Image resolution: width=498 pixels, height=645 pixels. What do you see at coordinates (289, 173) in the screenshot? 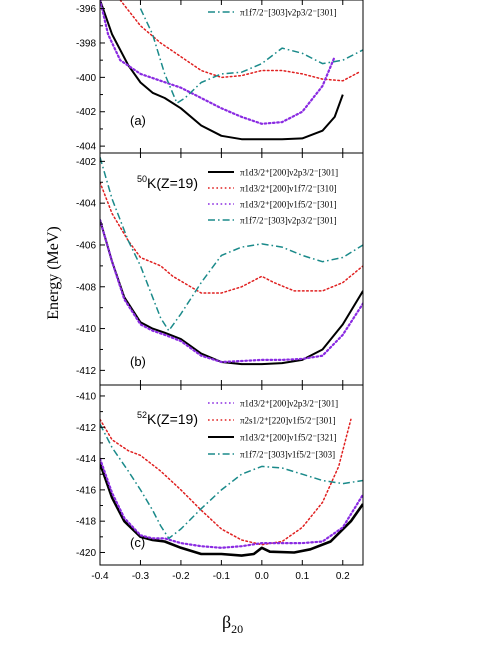
I see `panel-1-legend-label: π1d3/2⁺[200]ν2p3/2⁻[301]` at bounding box center [289, 173].